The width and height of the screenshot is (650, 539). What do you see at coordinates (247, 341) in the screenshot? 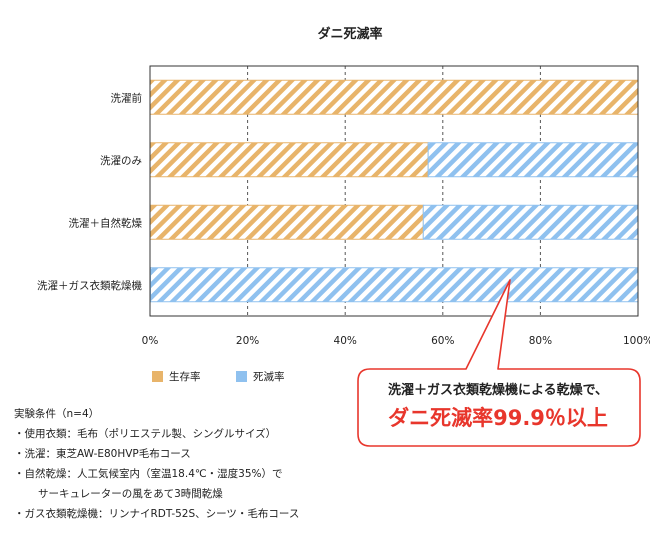
I see `x-tick-label: 20%` at bounding box center [247, 341].